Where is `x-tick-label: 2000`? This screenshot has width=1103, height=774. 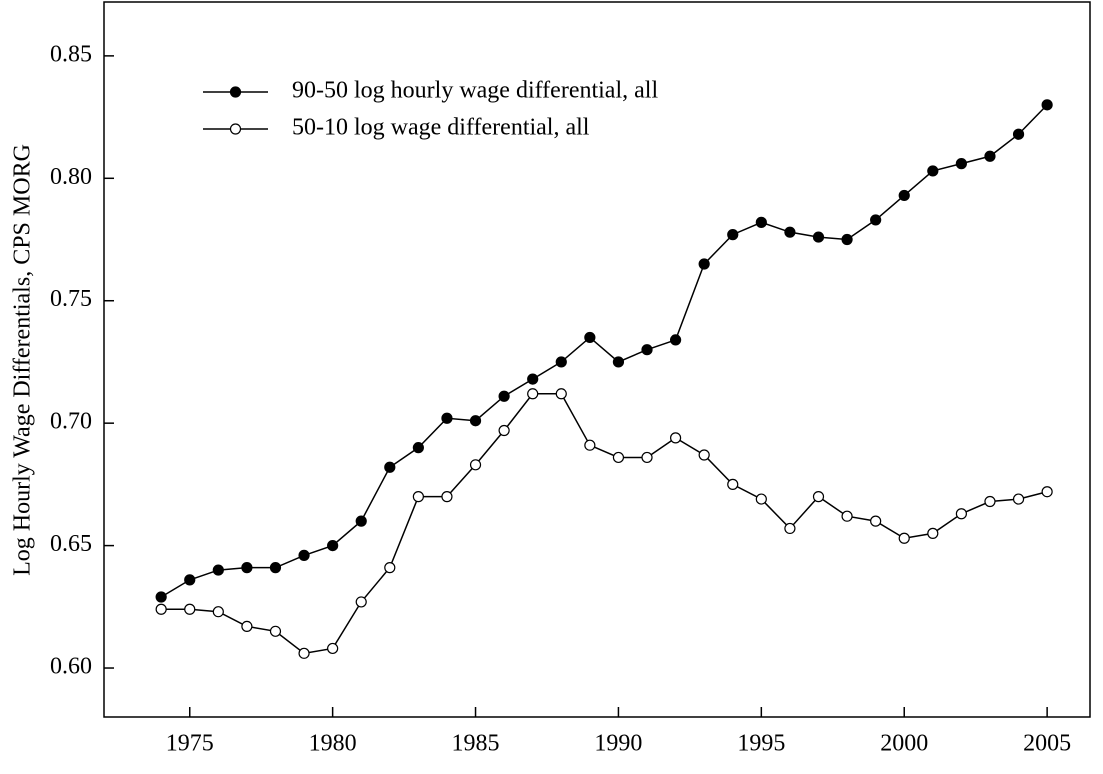 x-tick-label: 2000 is located at coordinates (904, 744).